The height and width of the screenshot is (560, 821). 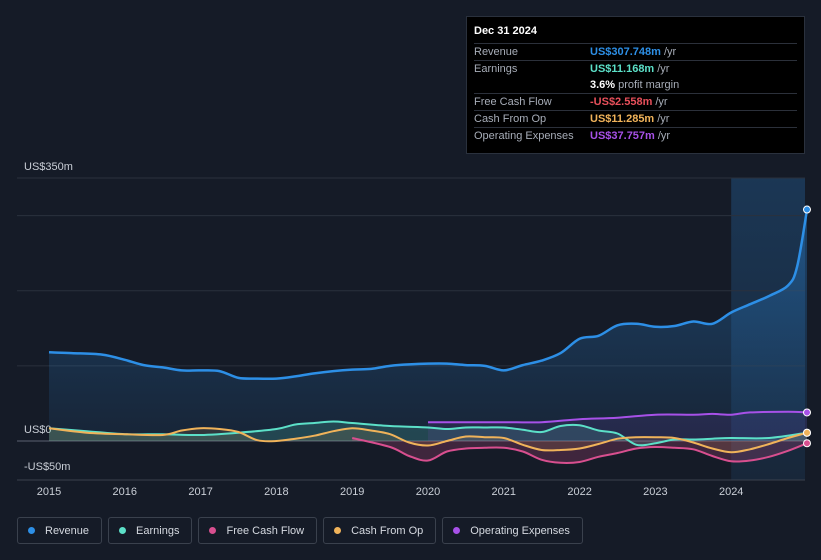 I want to click on tooltip-date: Dec 31 2024, so click(x=505, y=31).